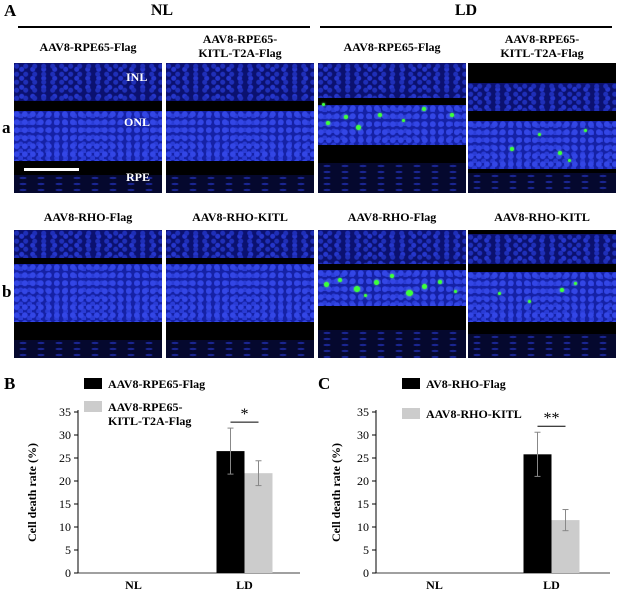 The image size is (617, 590). What do you see at coordinates (10, 383) in the screenshot?
I see `panel-b-letter: B` at bounding box center [10, 383].